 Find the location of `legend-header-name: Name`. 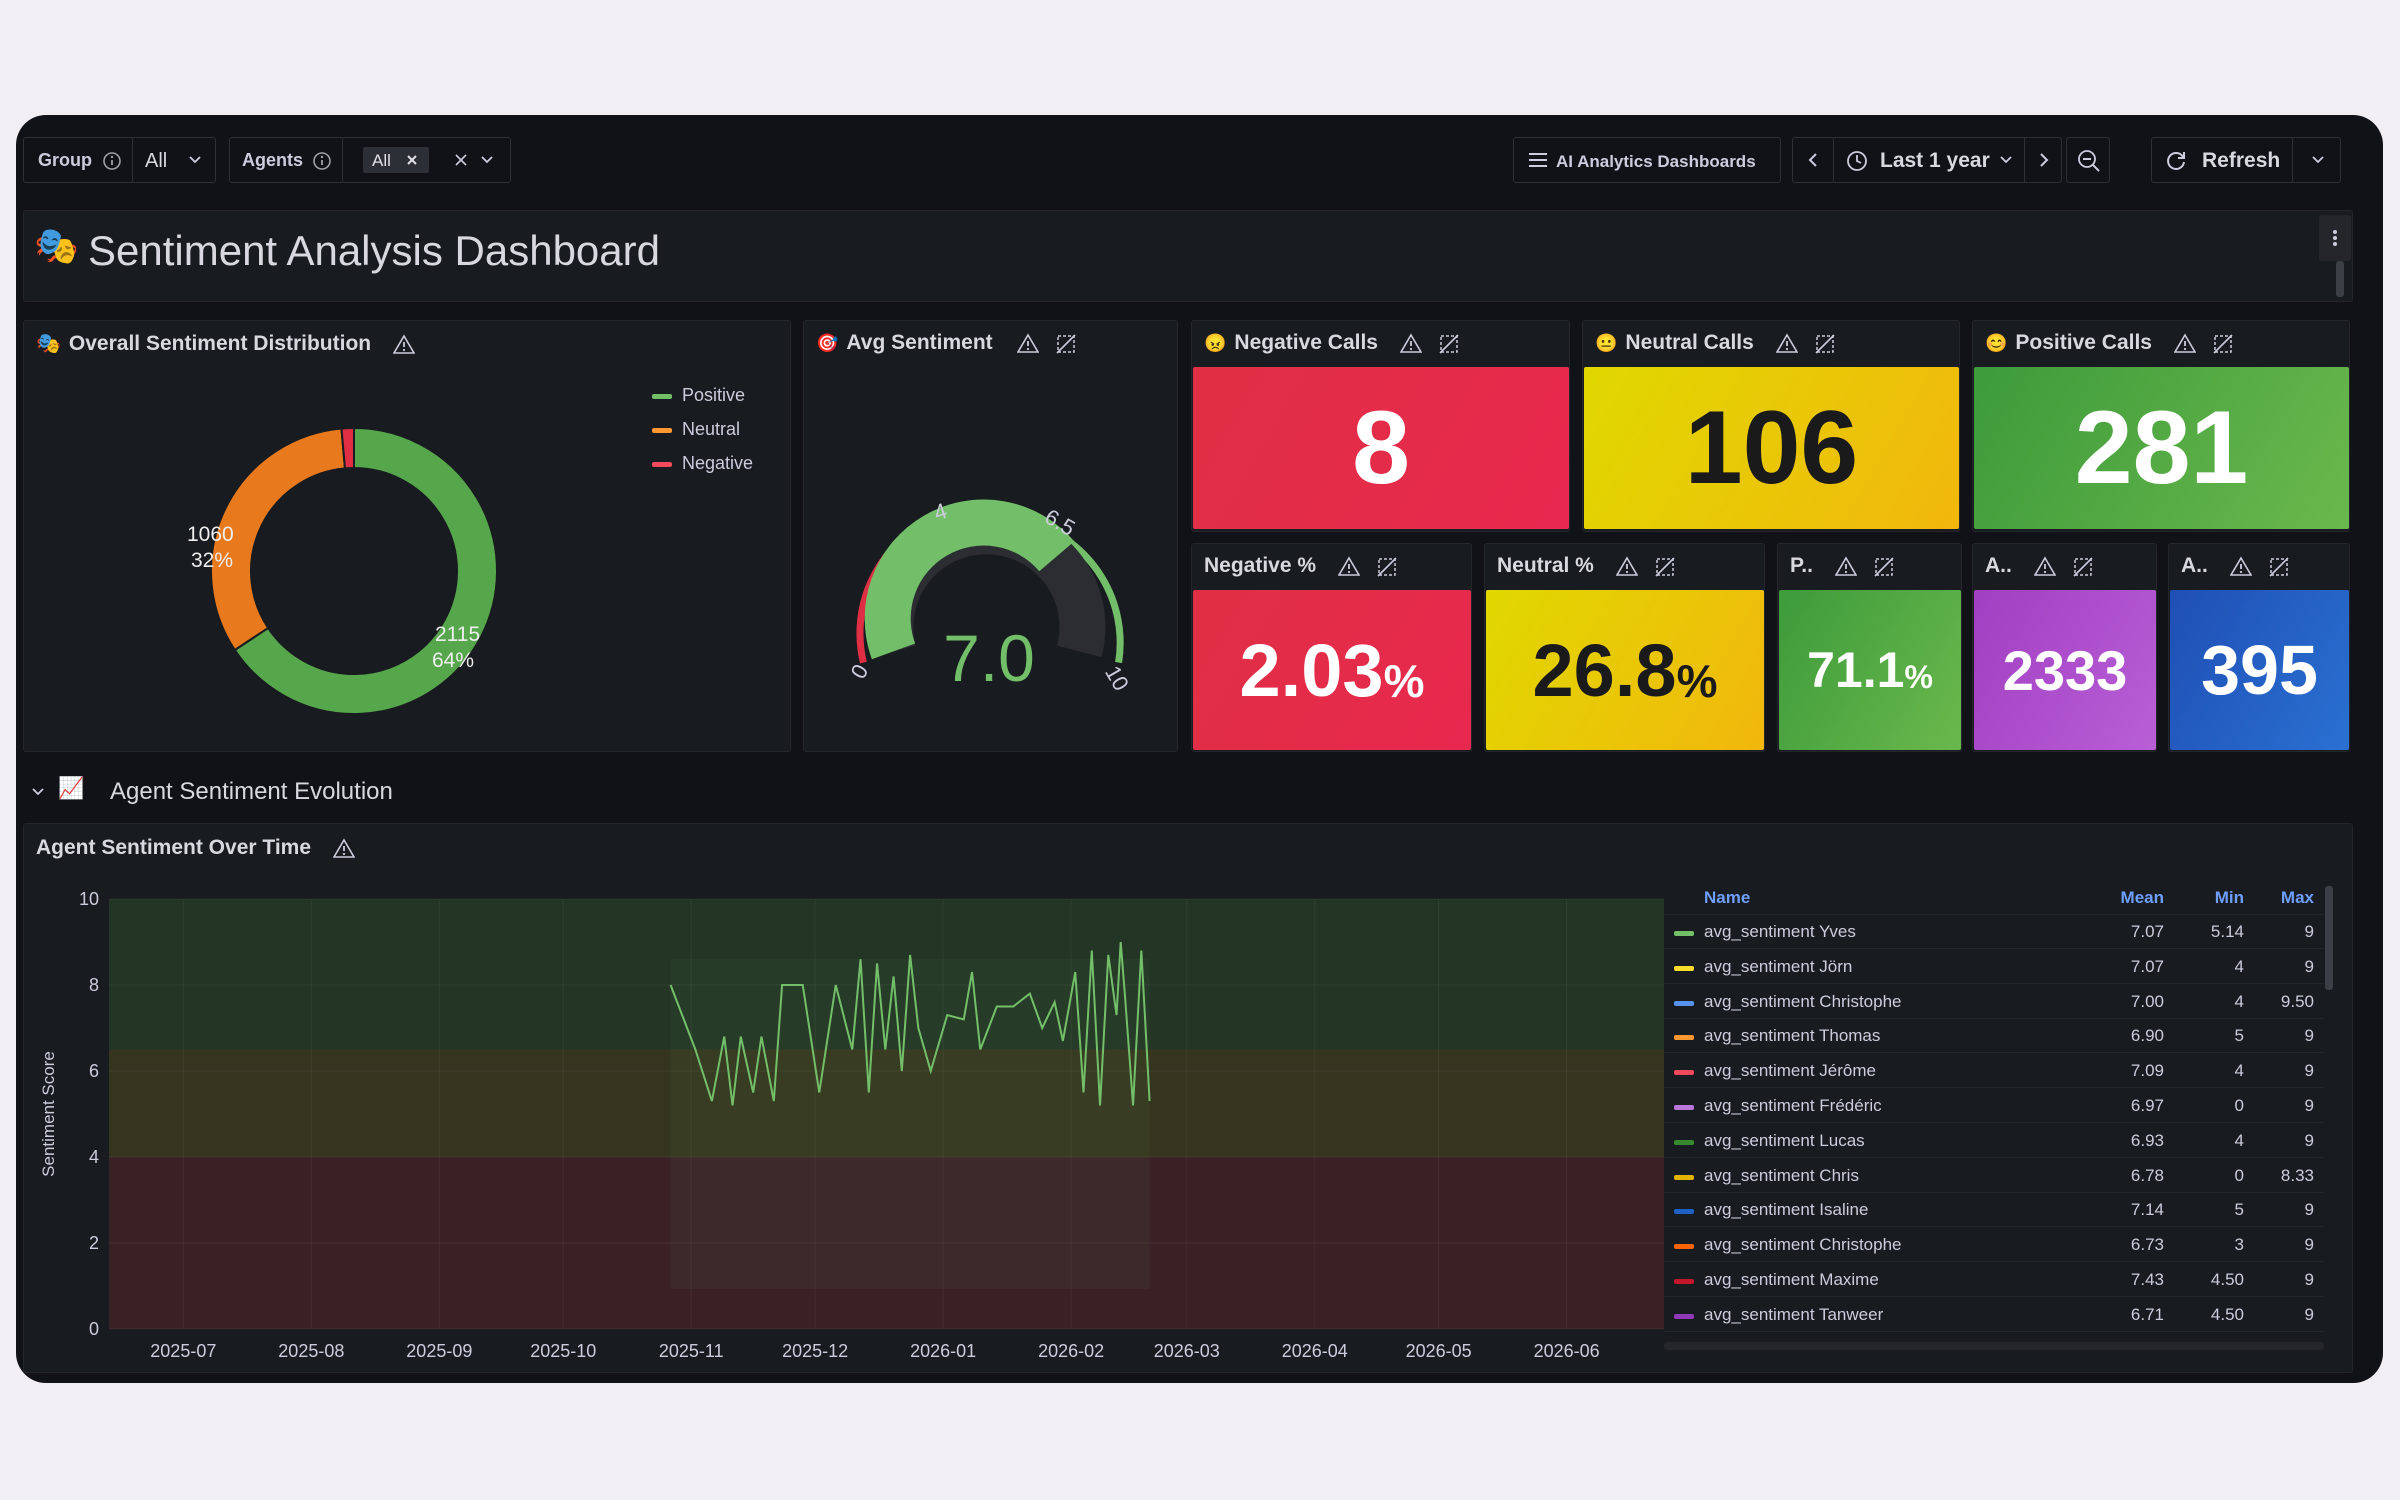

legend-header-name: Name is located at coordinates (1727, 897).